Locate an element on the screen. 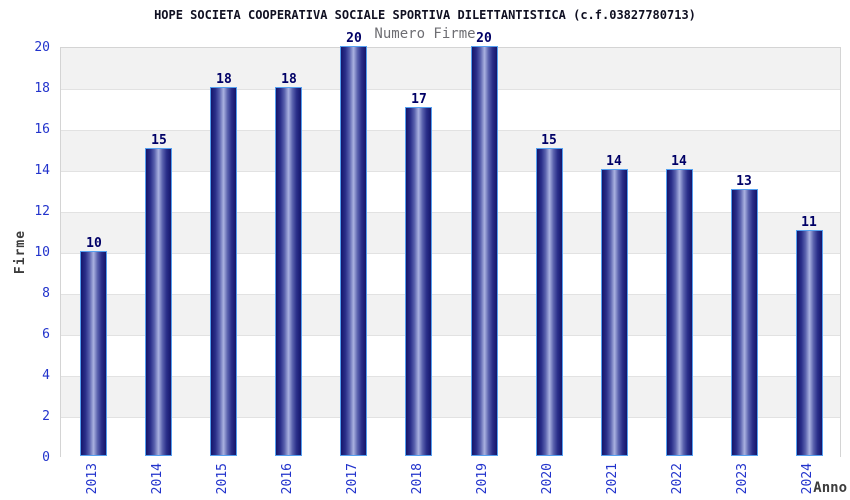 The height and width of the screenshot is (500, 850). x-tick-label-2020: 2020 is located at coordinates (547, 479).